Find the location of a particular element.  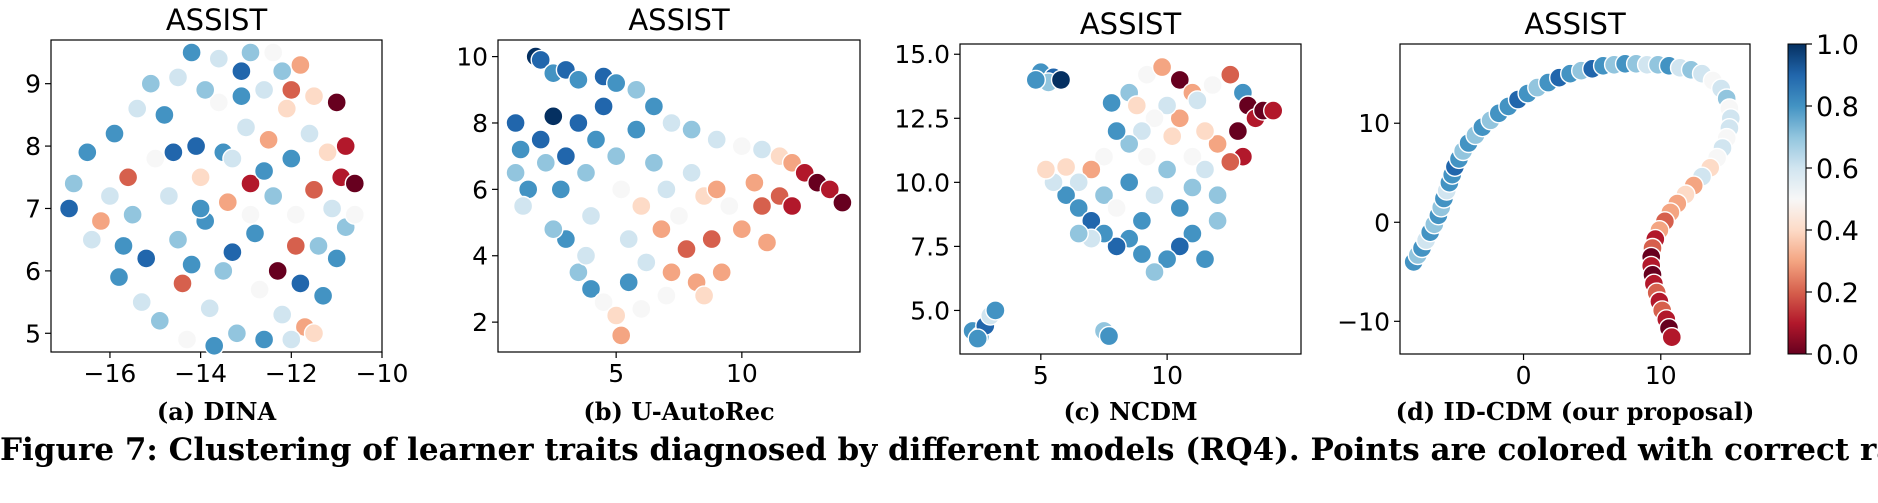

chart-title: ASSIST is located at coordinates (217, 20).